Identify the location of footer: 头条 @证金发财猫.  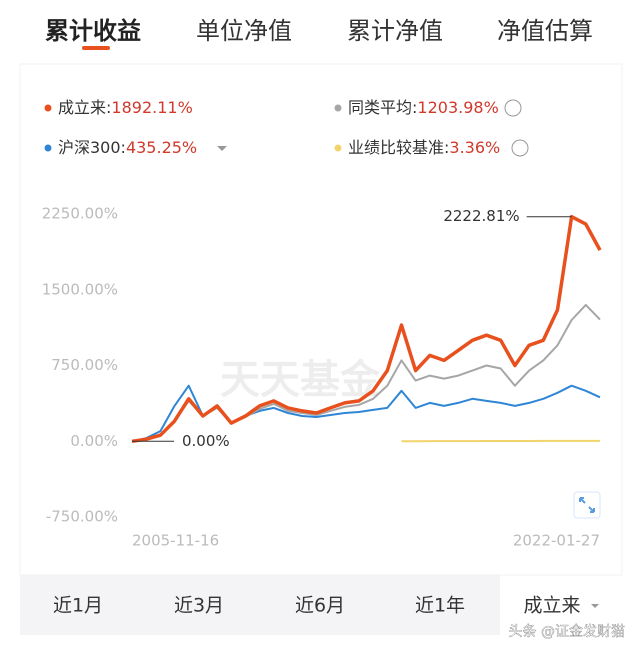
(567, 631).